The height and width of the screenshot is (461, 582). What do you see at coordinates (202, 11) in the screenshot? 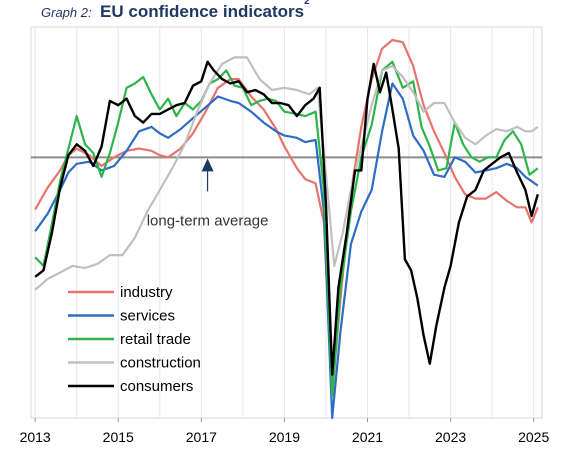
I see `chart-title-text: EU confidence indicators` at bounding box center [202, 11].